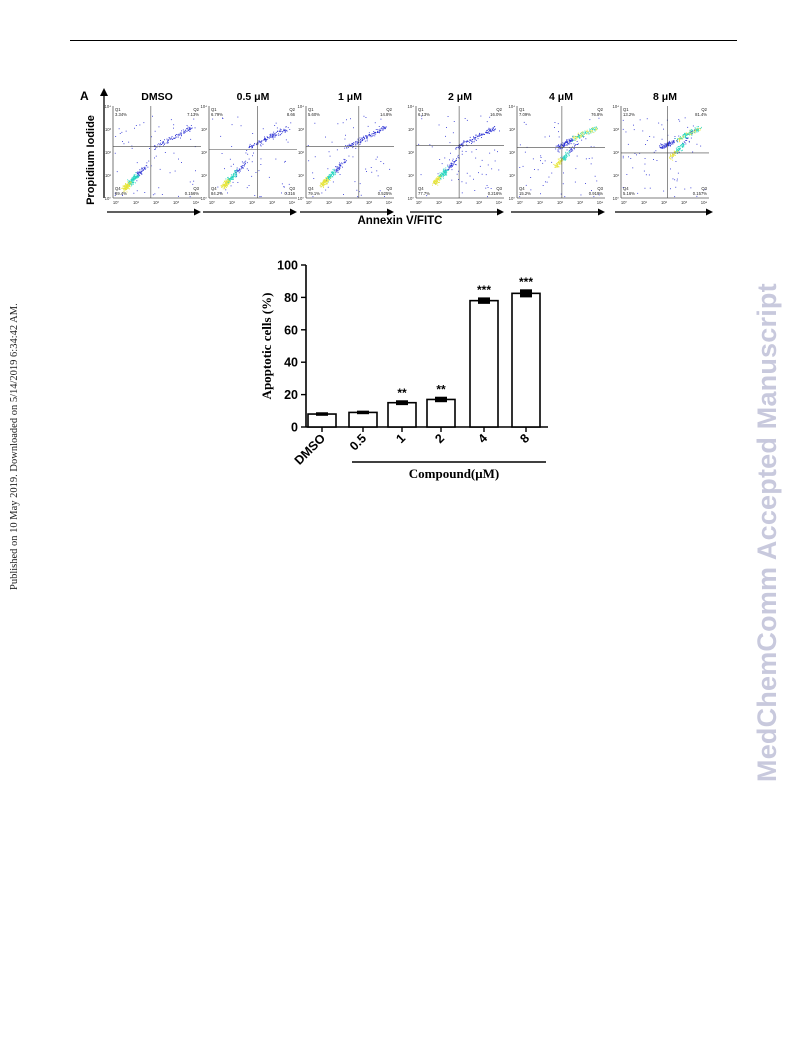 The image size is (793, 1039). Describe the element at coordinates (389, 188) in the screenshot. I see `quadrant-name-q3: Q3` at that location.